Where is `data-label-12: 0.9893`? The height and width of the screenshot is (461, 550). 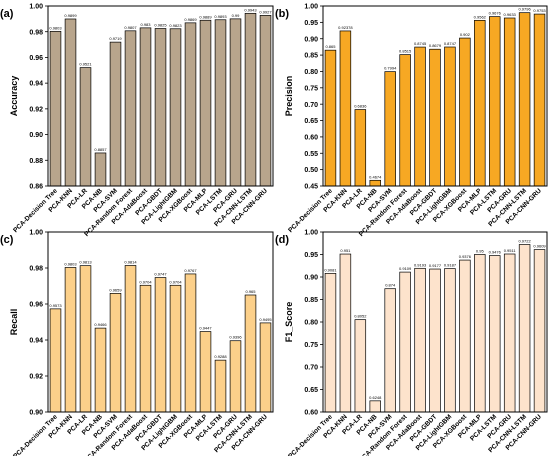 data-label-12: 0.9893 is located at coordinates (220, 16).